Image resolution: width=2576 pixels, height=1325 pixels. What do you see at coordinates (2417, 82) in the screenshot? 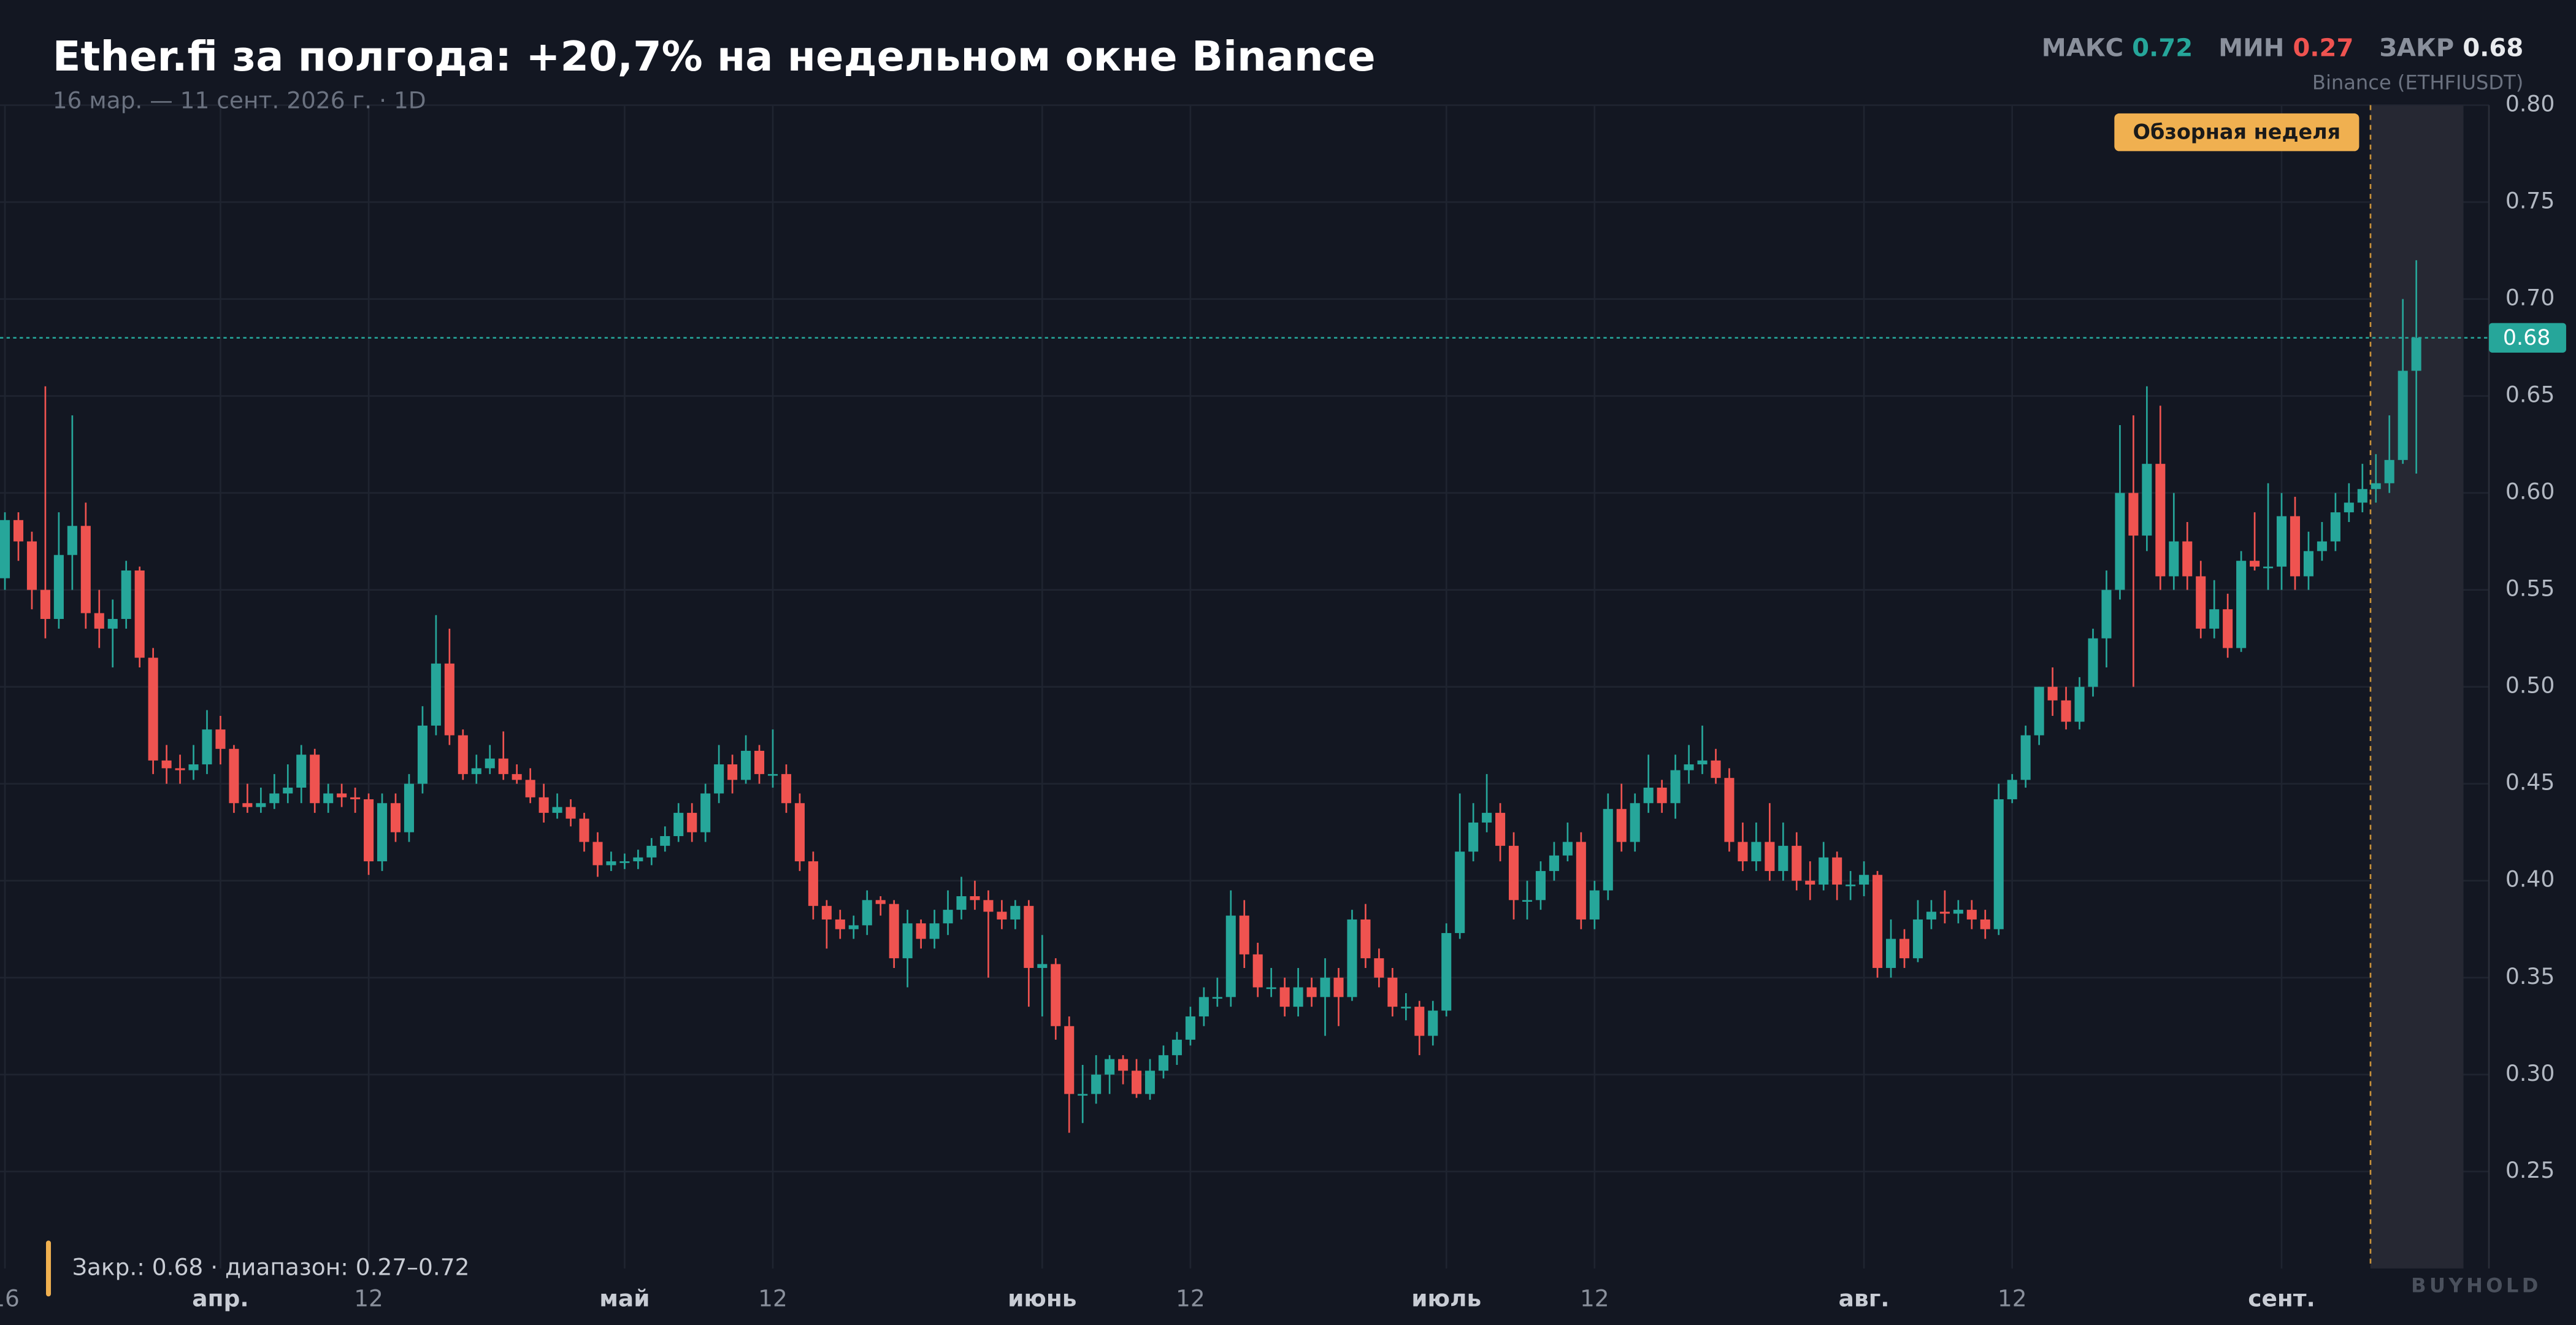
I see `source: Binance (ETHFIUSDT)` at bounding box center [2417, 82].